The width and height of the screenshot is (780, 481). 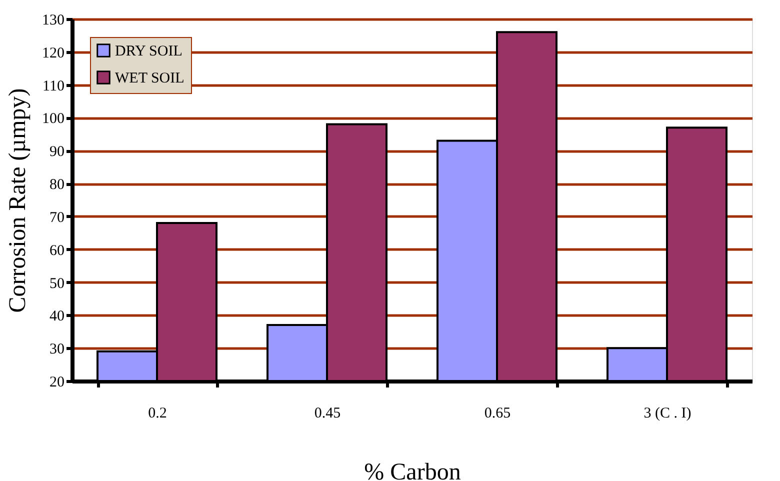 What do you see at coordinates (53, 119) in the screenshot?
I see `y-tick-label: 100` at bounding box center [53, 119].